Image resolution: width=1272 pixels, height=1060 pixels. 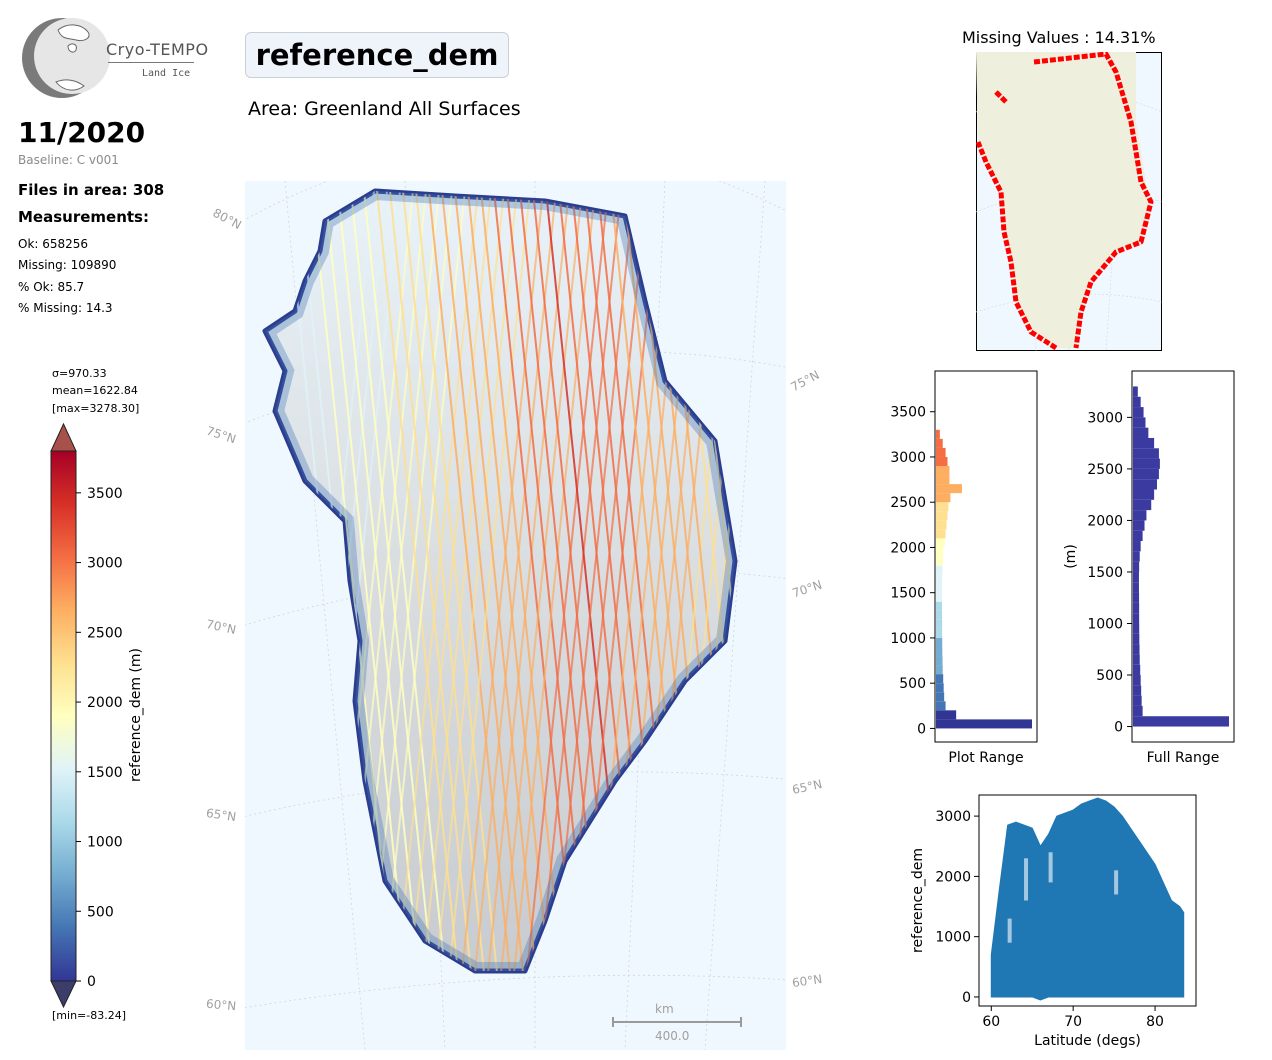 I want to click on logo-subtitle: Land Ice, so click(x=166, y=73).